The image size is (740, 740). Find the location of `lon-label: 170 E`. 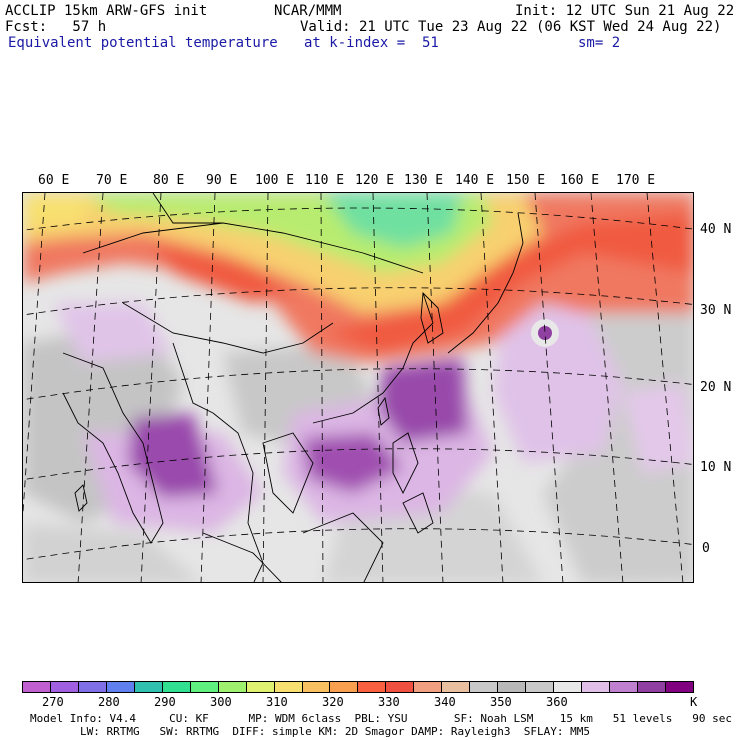

lon-label: 170 E is located at coordinates (636, 180).